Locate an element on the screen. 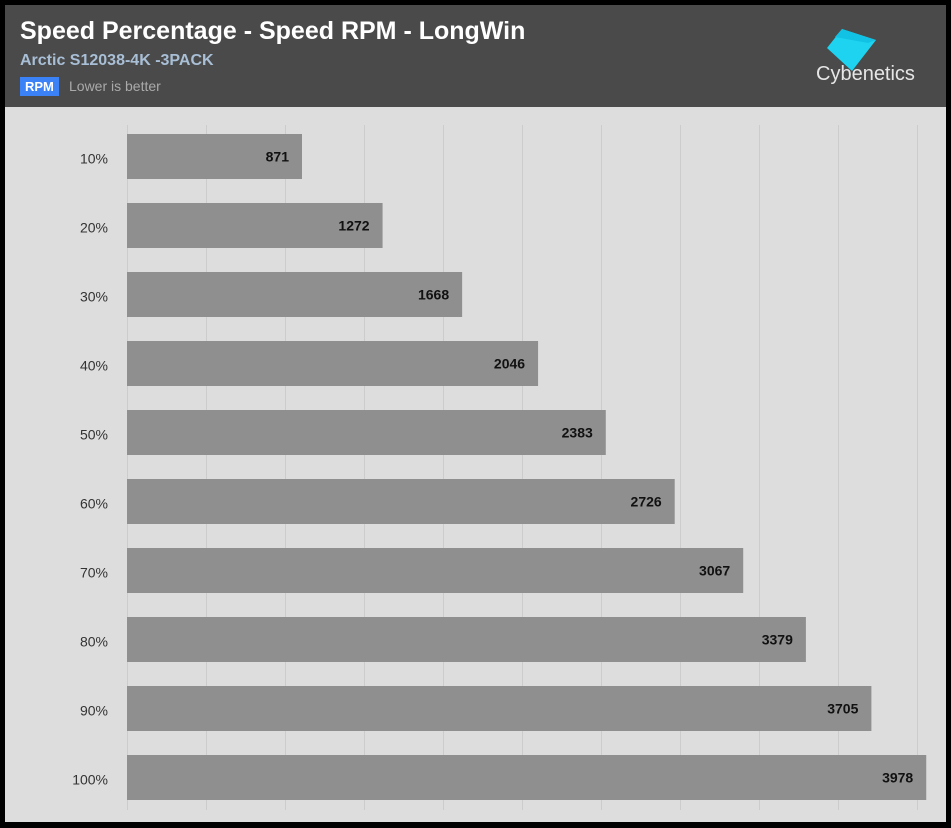 This screenshot has height=828, width=951. data-label: 3379 is located at coordinates (777, 640).